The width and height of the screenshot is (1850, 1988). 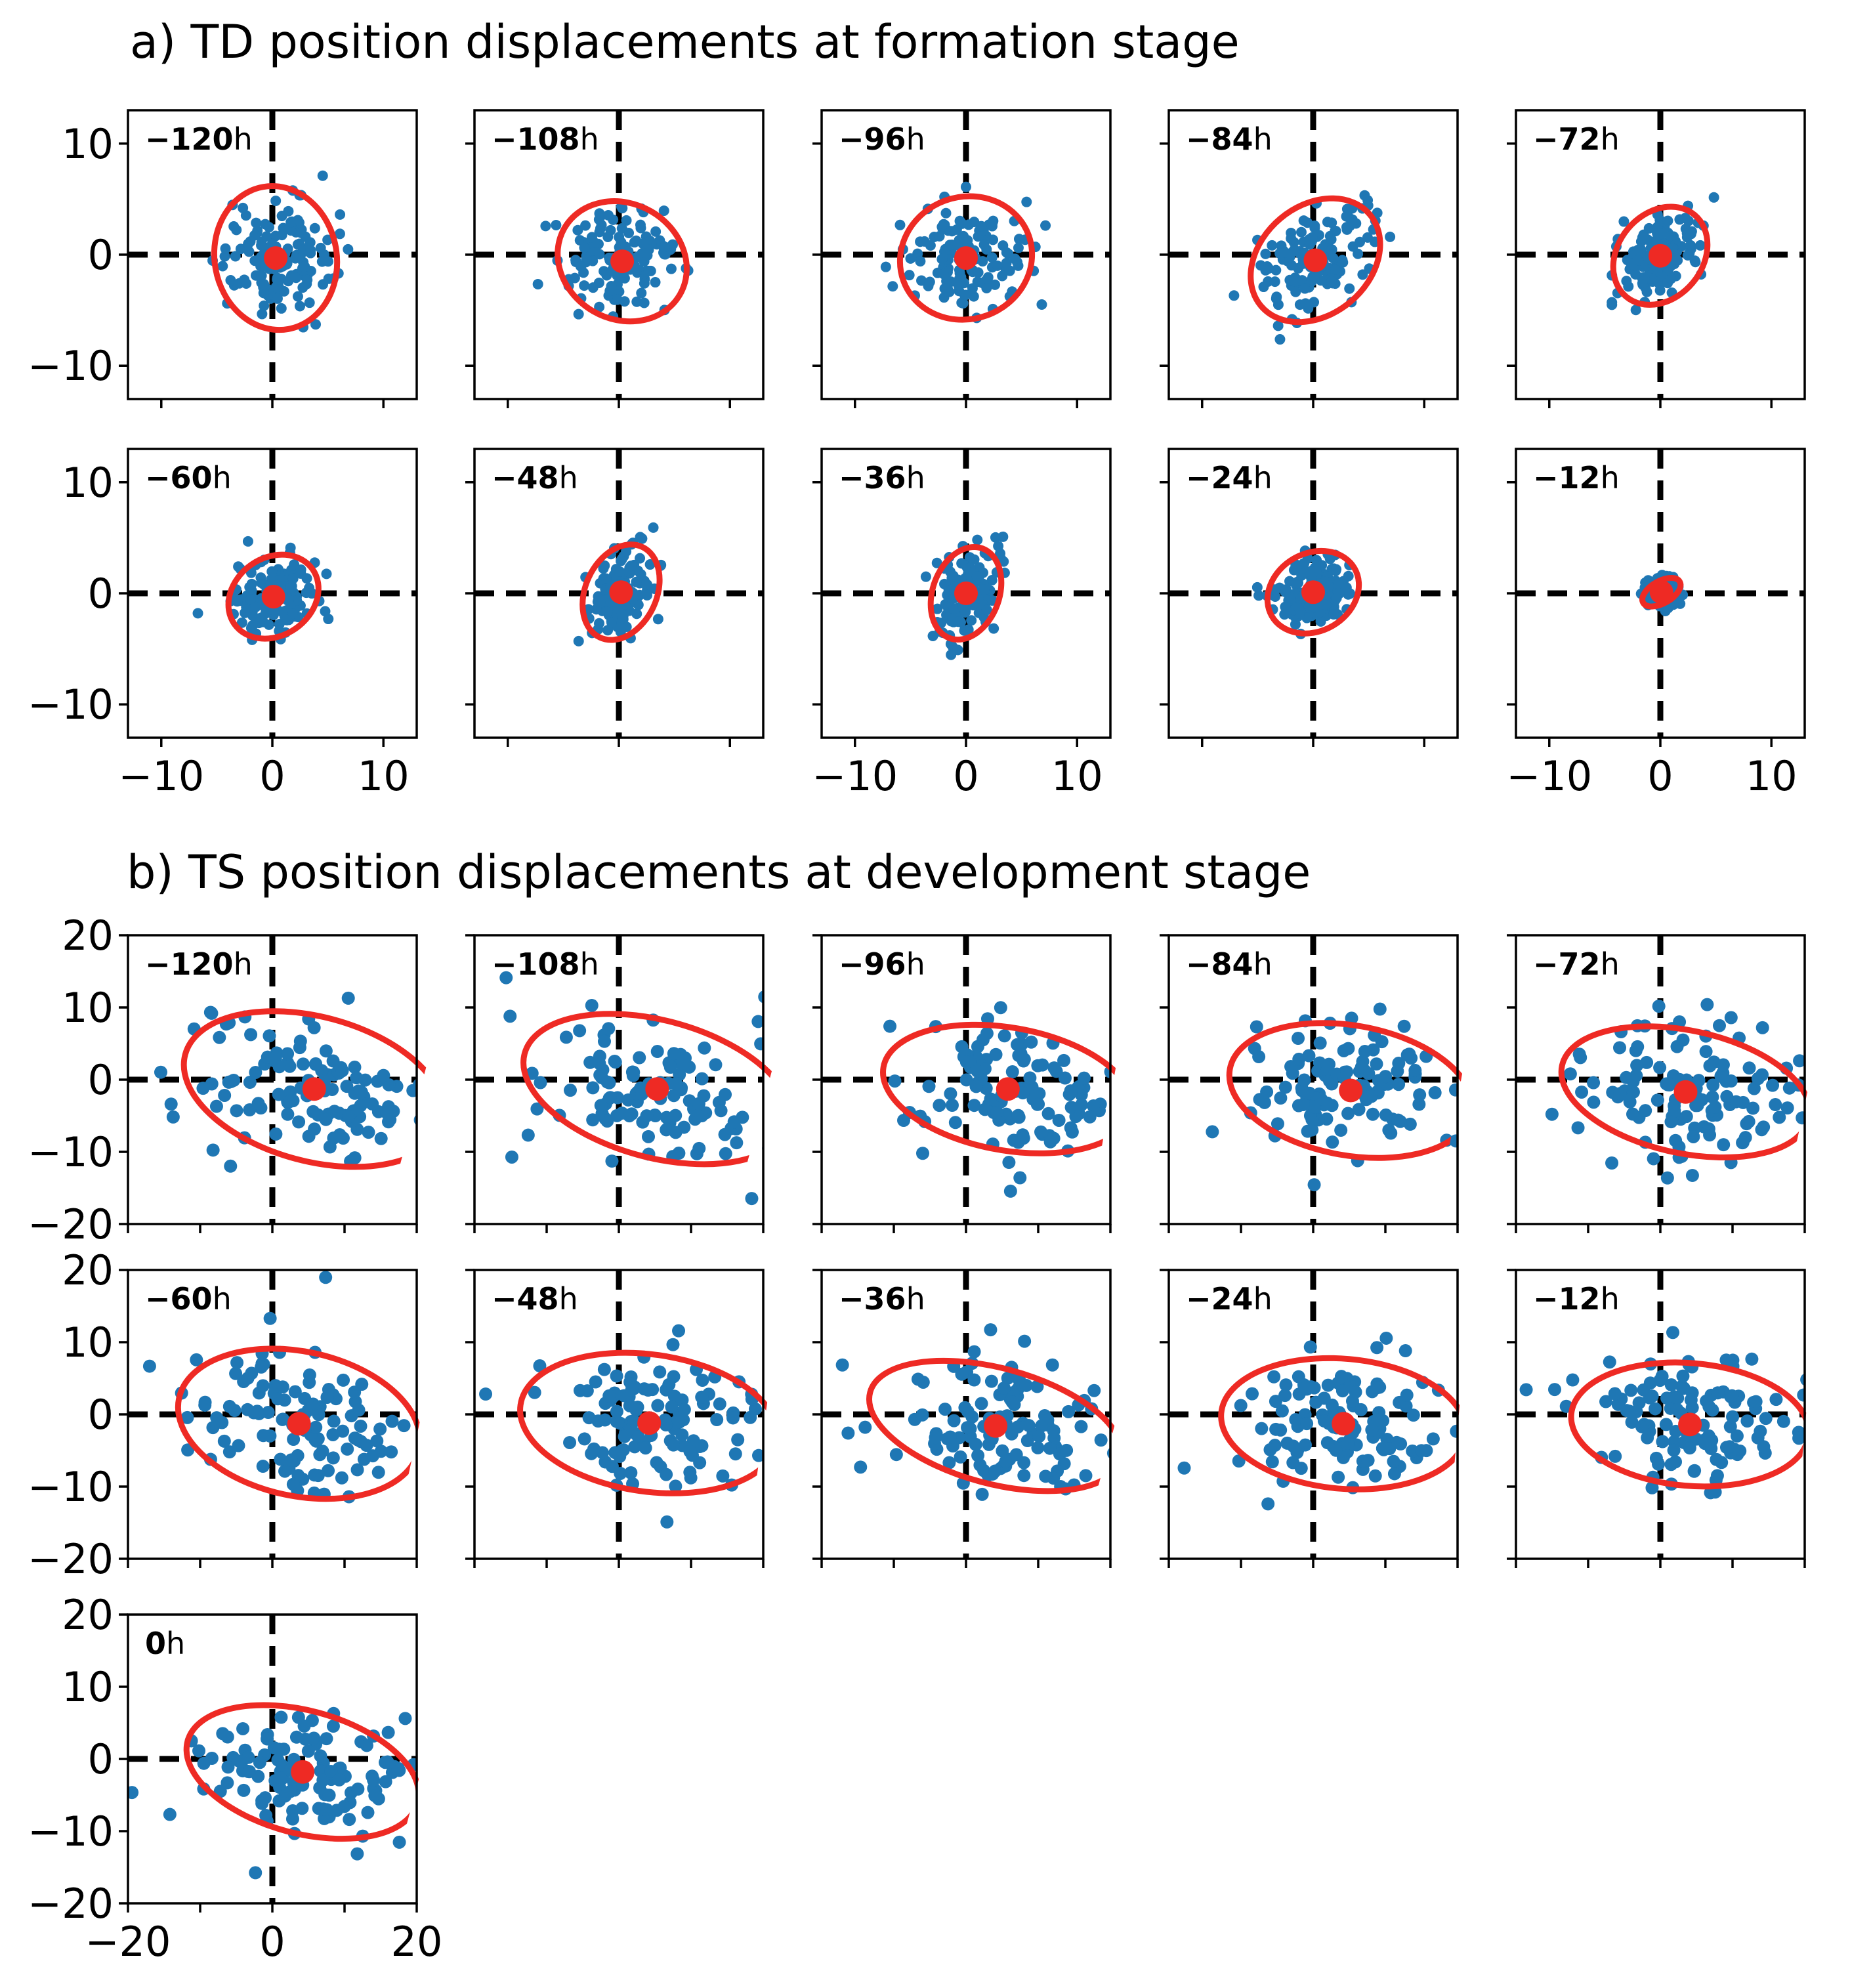 I want to click on panel-label-number: −48, so click(x=525, y=1299).